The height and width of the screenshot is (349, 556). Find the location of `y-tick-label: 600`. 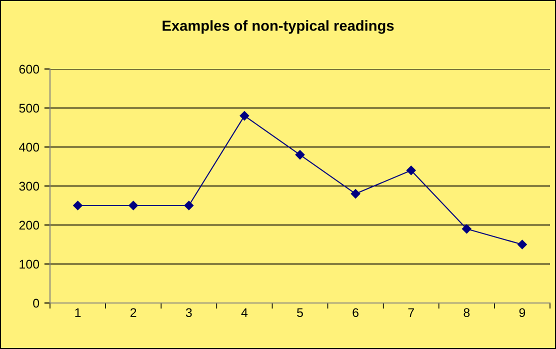

y-tick-label: 600 is located at coordinates (29, 69).